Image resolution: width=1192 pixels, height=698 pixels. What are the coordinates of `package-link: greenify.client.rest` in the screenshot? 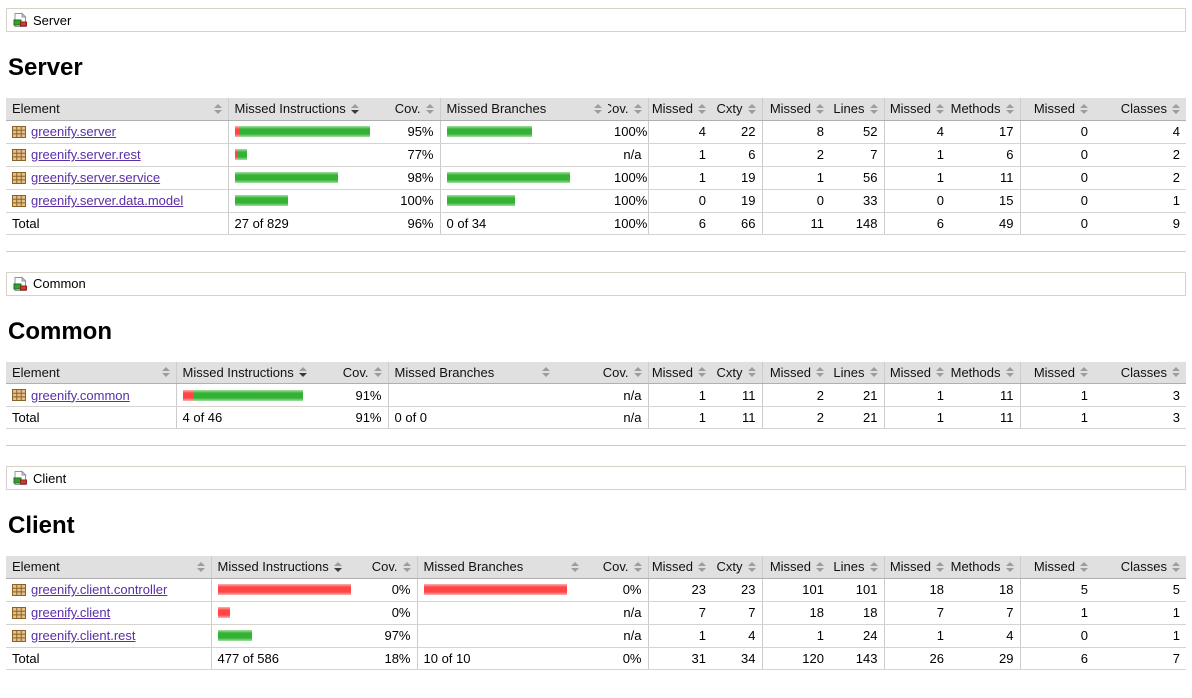 It's located at (83, 635).